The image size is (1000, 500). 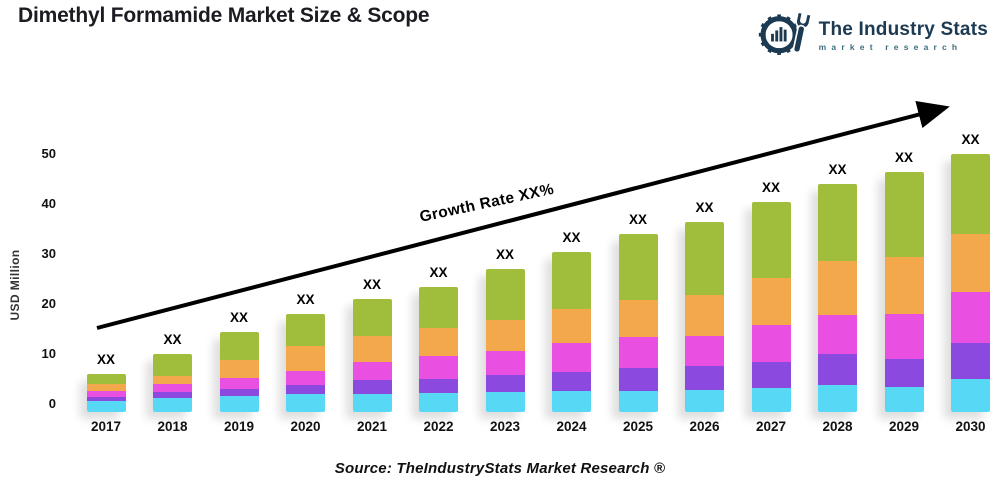 I want to click on bar-column-2029, so click(x=904, y=291).